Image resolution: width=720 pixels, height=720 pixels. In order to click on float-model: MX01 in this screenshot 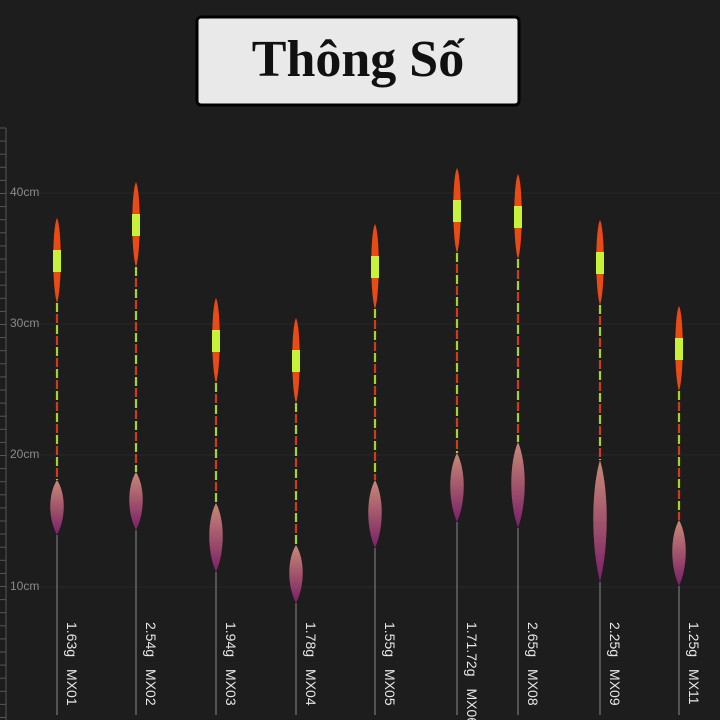, I will do `click(72, 687)`.